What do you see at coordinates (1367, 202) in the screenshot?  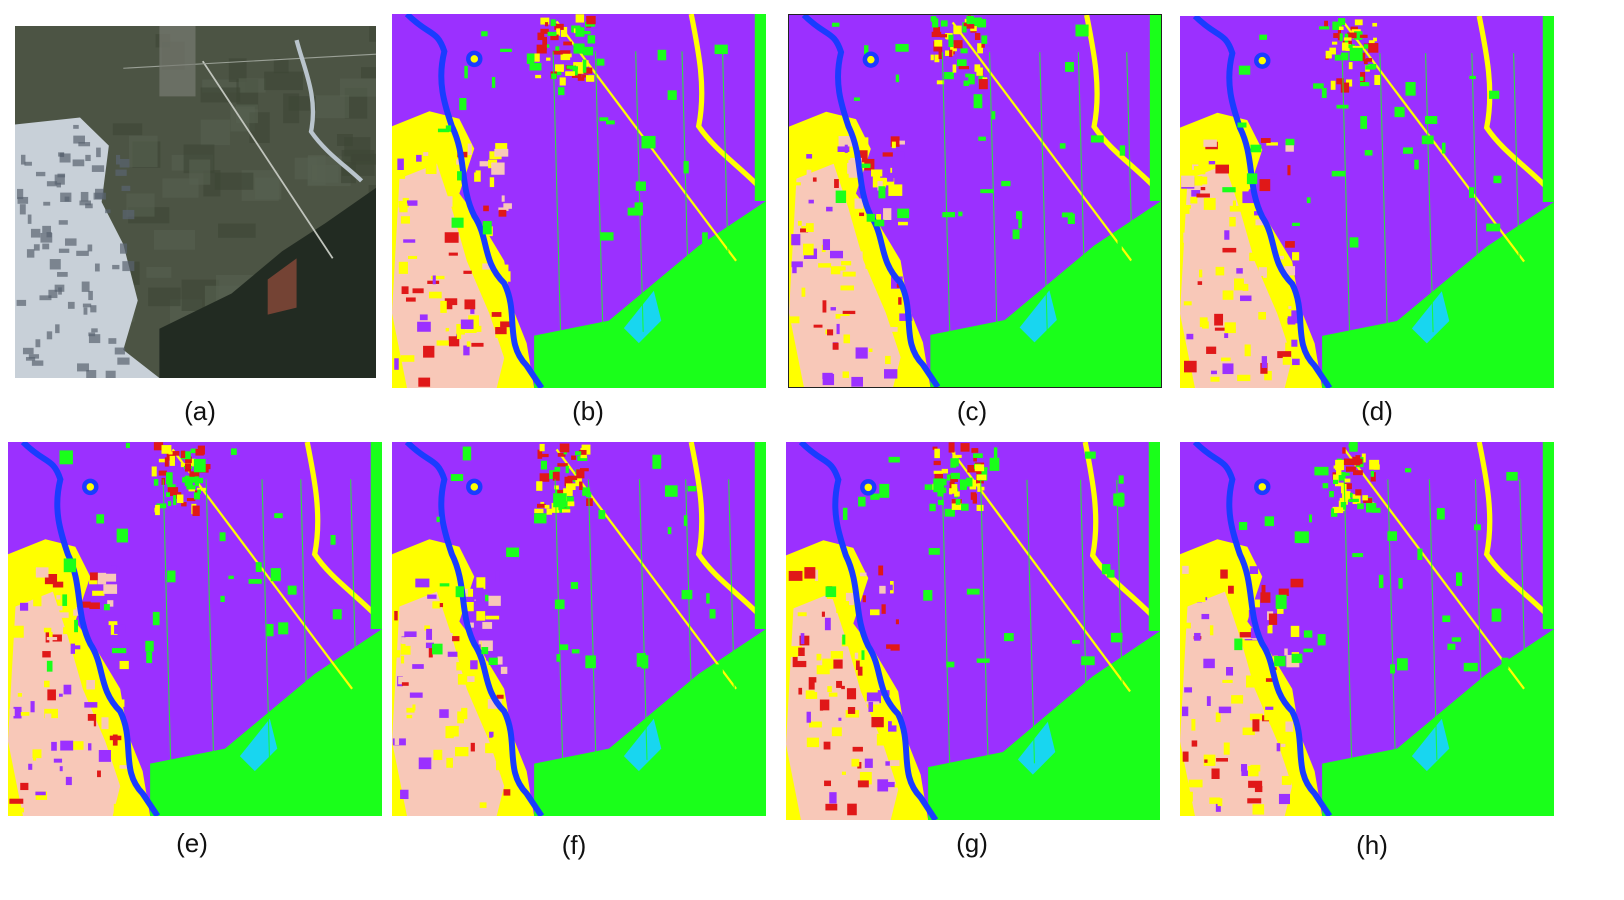 I see `classification-map-d` at bounding box center [1367, 202].